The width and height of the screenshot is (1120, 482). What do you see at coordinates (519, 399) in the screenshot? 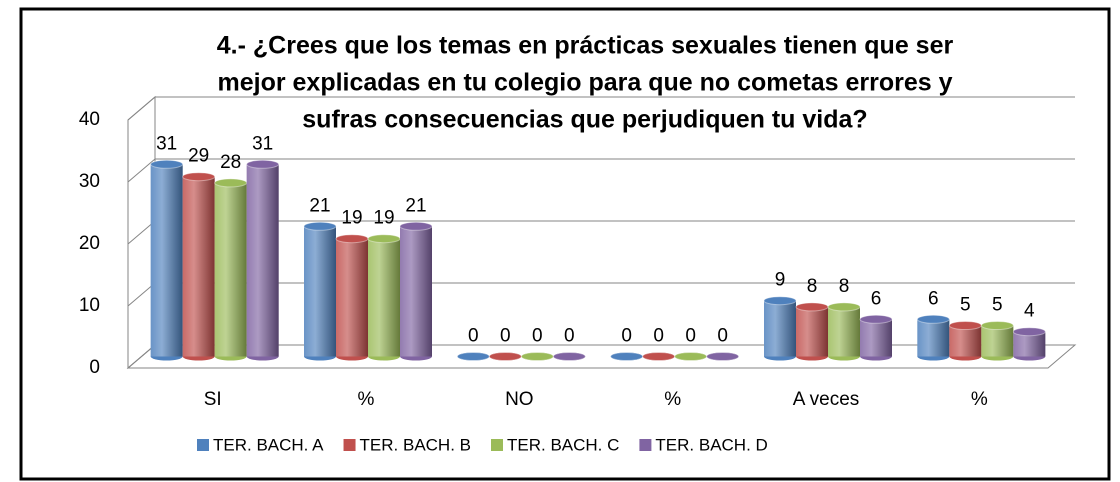
I see `x-tick-label: NO` at bounding box center [519, 399].